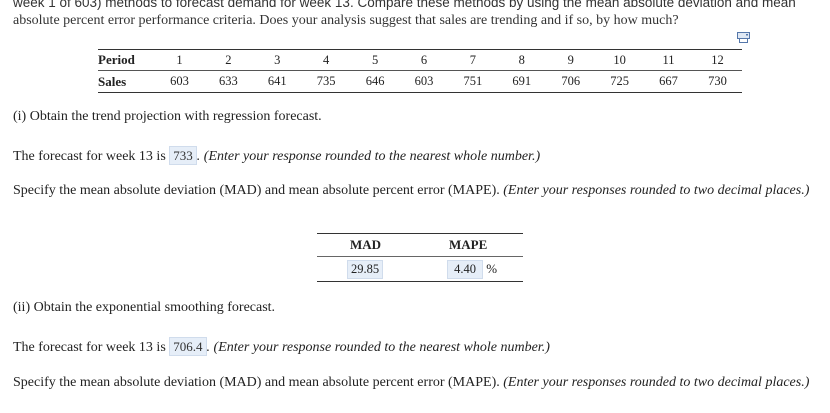  I want to click on sales-cell: 641, so click(277, 81).